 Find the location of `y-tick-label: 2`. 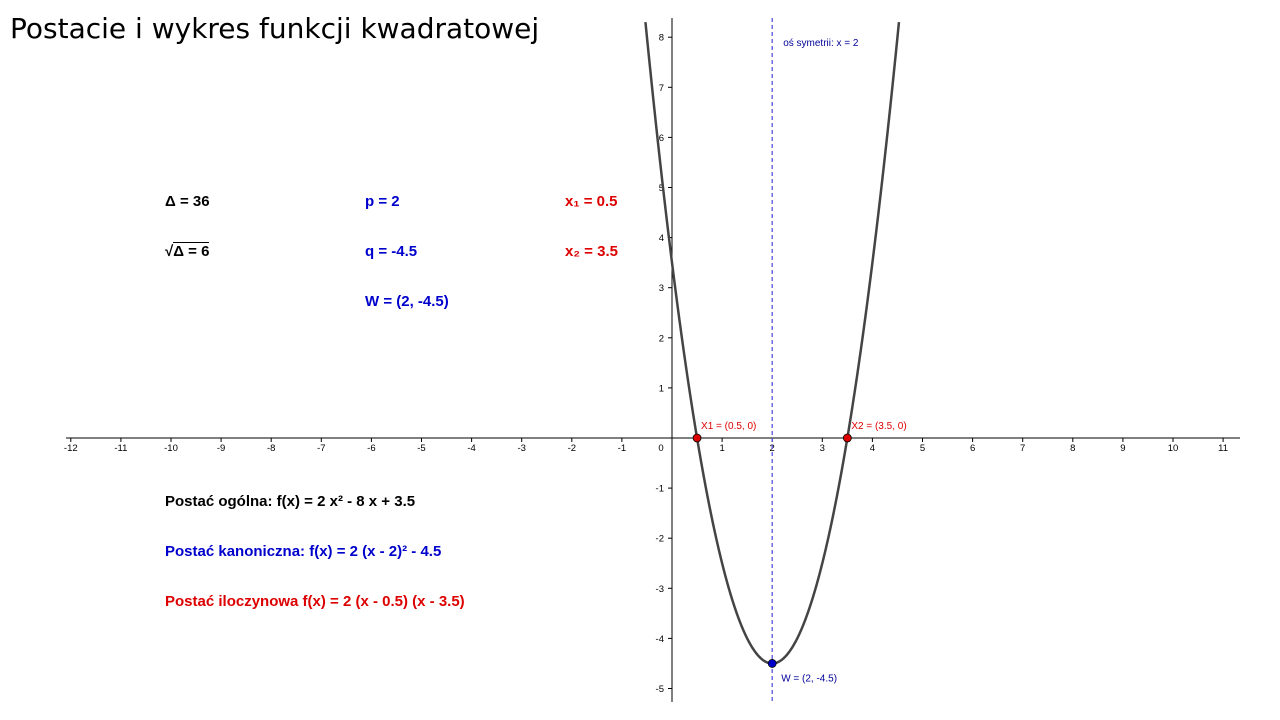

y-tick-label: 2 is located at coordinates (661, 338).